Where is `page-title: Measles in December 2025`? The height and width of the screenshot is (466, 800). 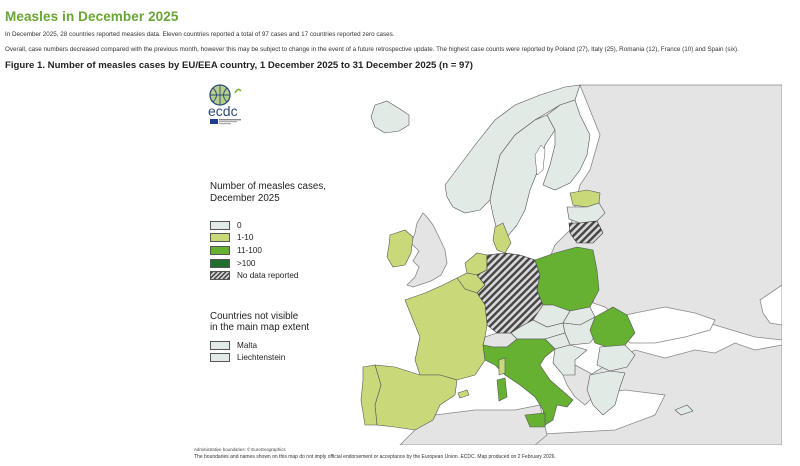 page-title: Measles in December 2025 is located at coordinates (92, 16).